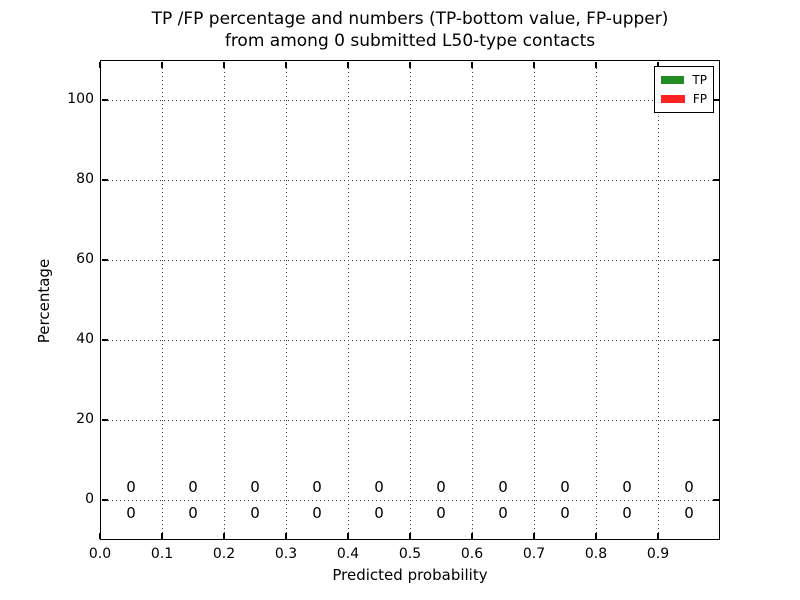 The width and height of the screenshot is (800, 600). Describe the element at coordinates (699, 99) in the screenshot. I see `legend-label-fp: FP` at that location.